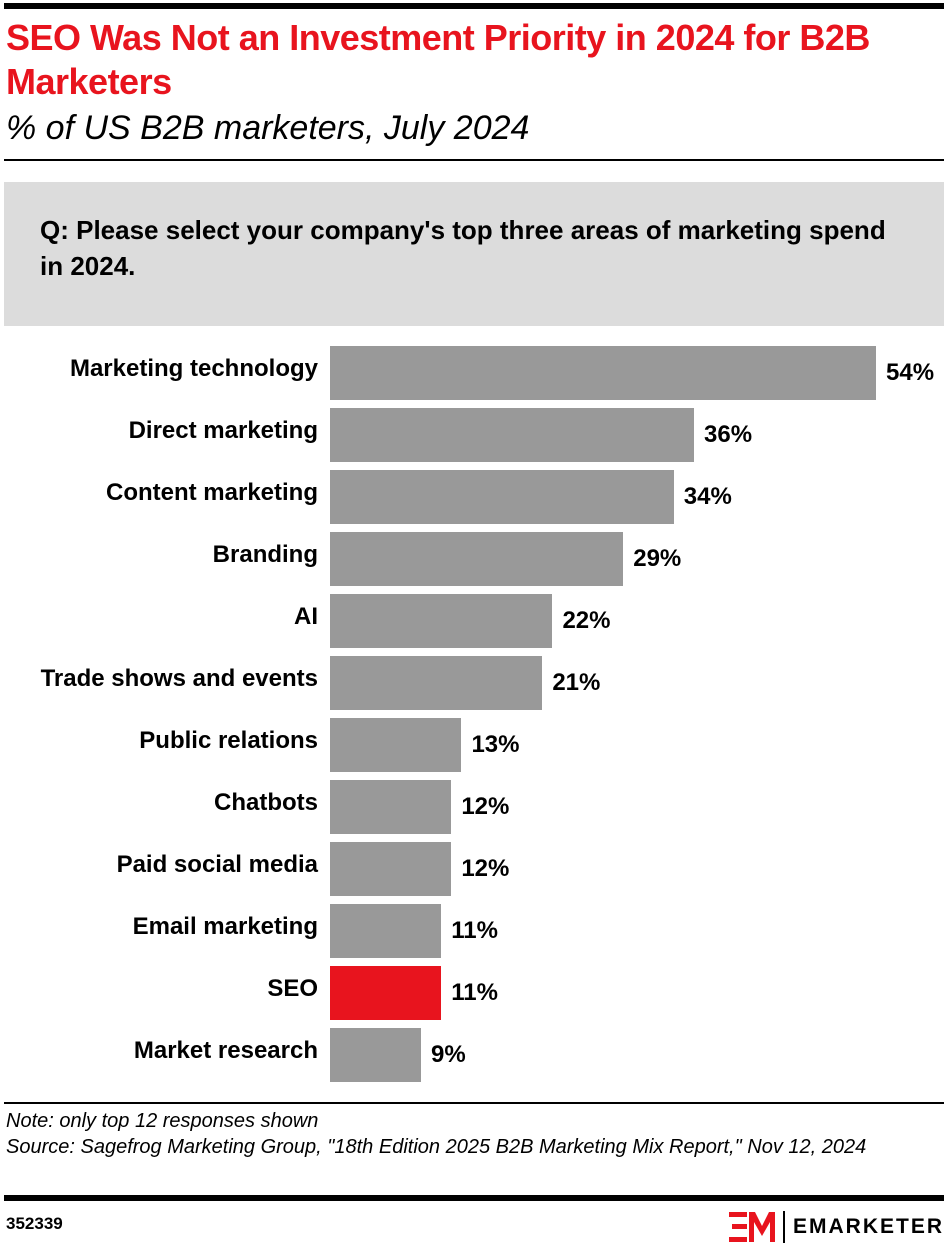 This screenshot has width=948, height=1248. I want to click on category-label: SEO, so click(292, 988).